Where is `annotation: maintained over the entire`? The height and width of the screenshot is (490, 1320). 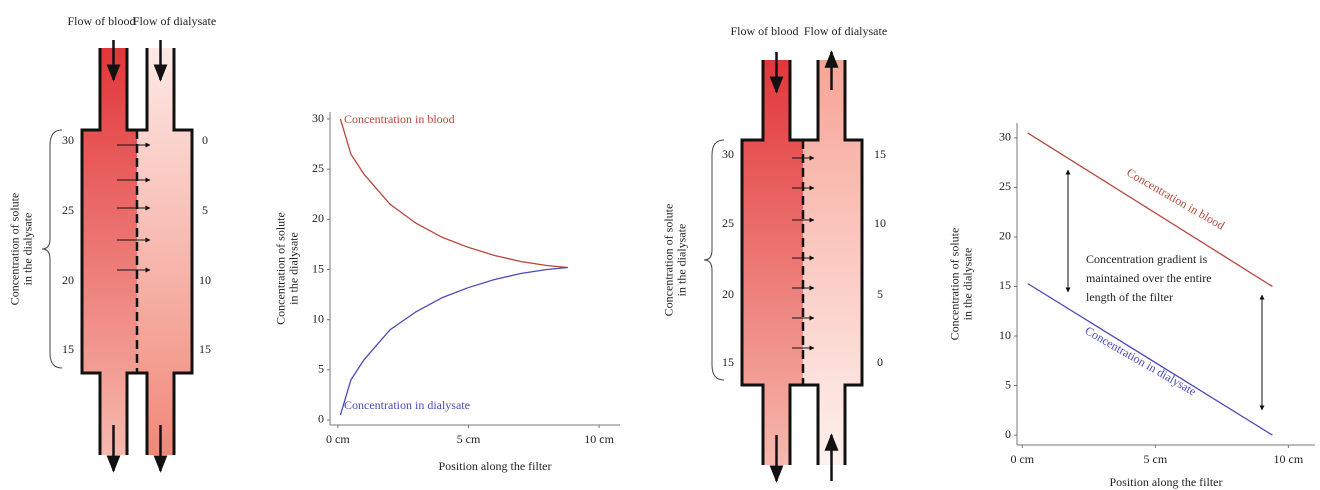
annotation: maintained over the entire is located at coordinates (1149, 278).